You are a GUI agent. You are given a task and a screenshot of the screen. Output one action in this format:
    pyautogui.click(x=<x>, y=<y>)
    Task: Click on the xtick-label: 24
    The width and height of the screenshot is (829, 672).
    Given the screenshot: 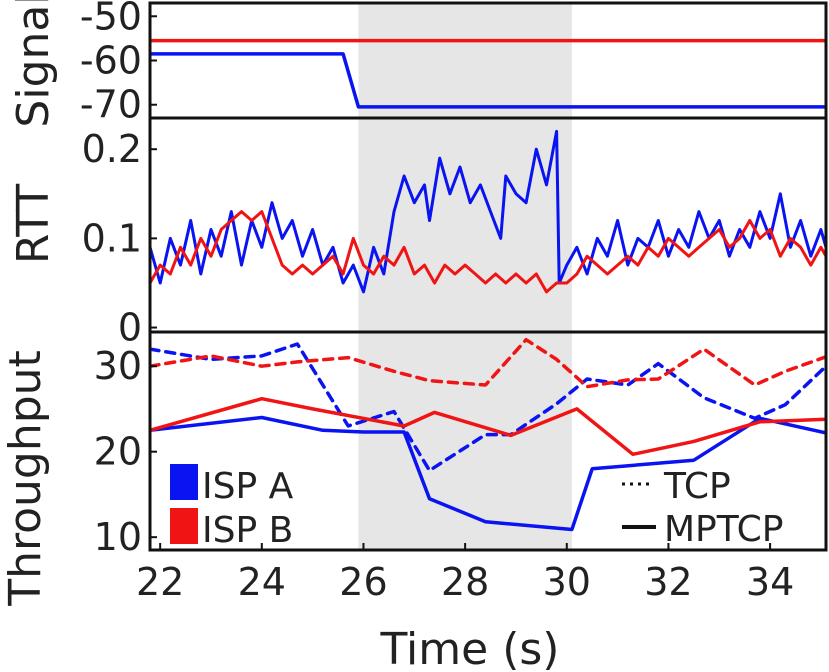 What is the action you would take?
    pyautogui.click(x=262, y=582)
    